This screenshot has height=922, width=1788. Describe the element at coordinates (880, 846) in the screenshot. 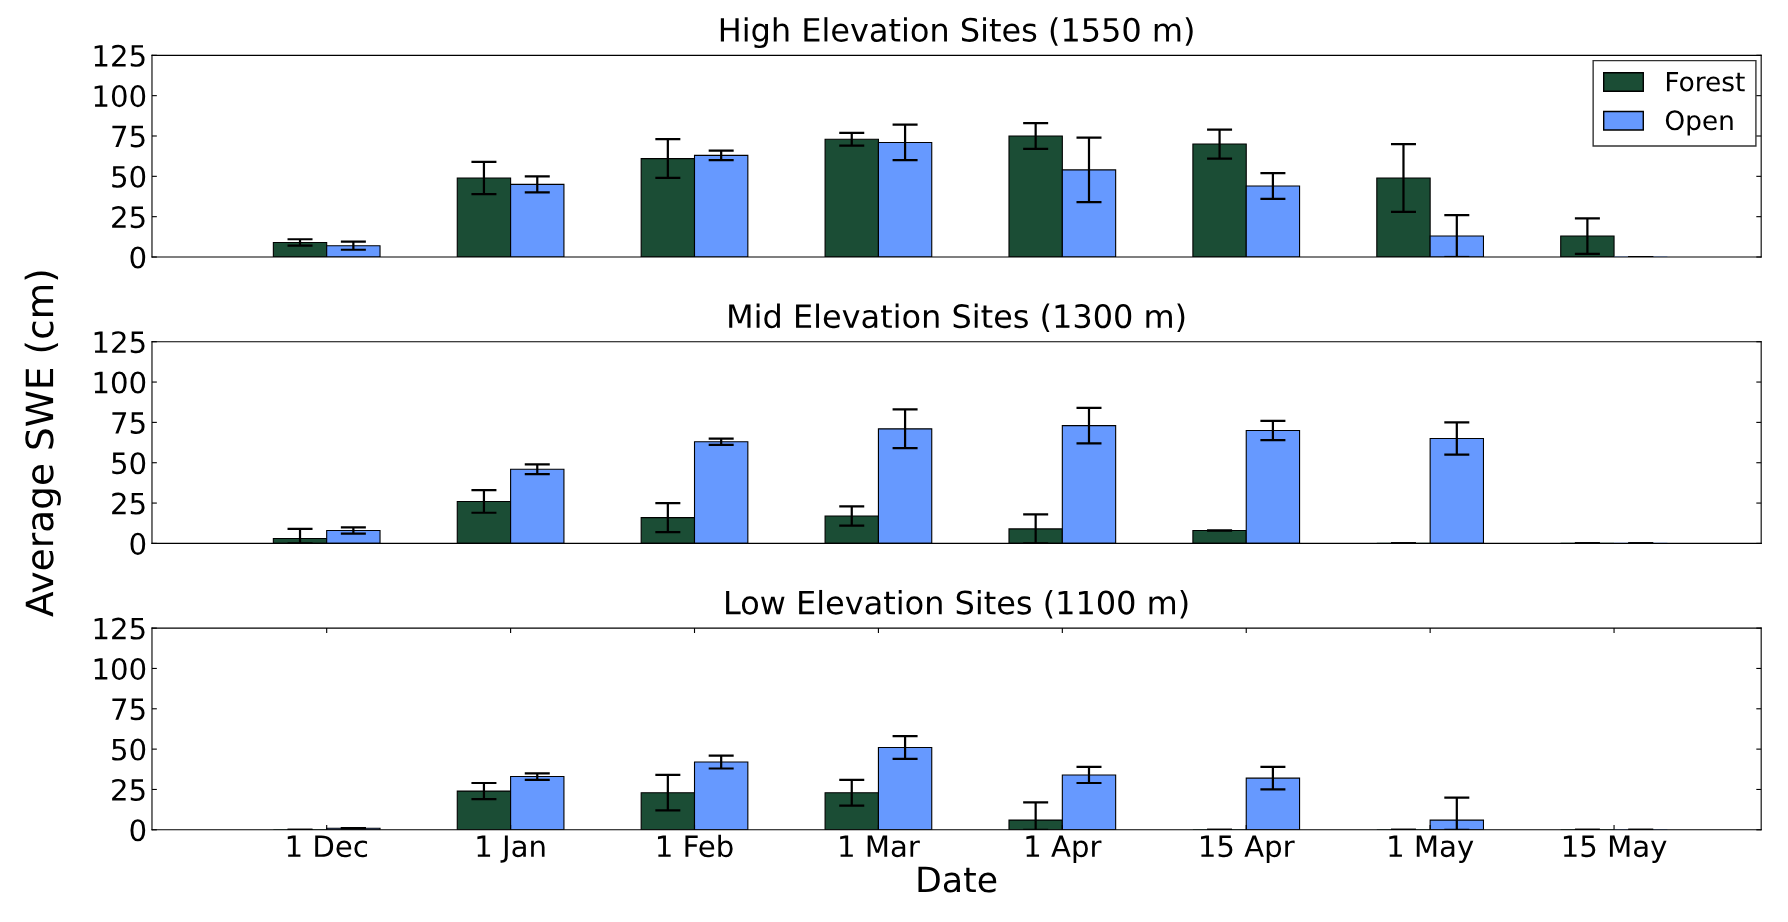

I see `x-tick-label: 1 Mar` at that location.